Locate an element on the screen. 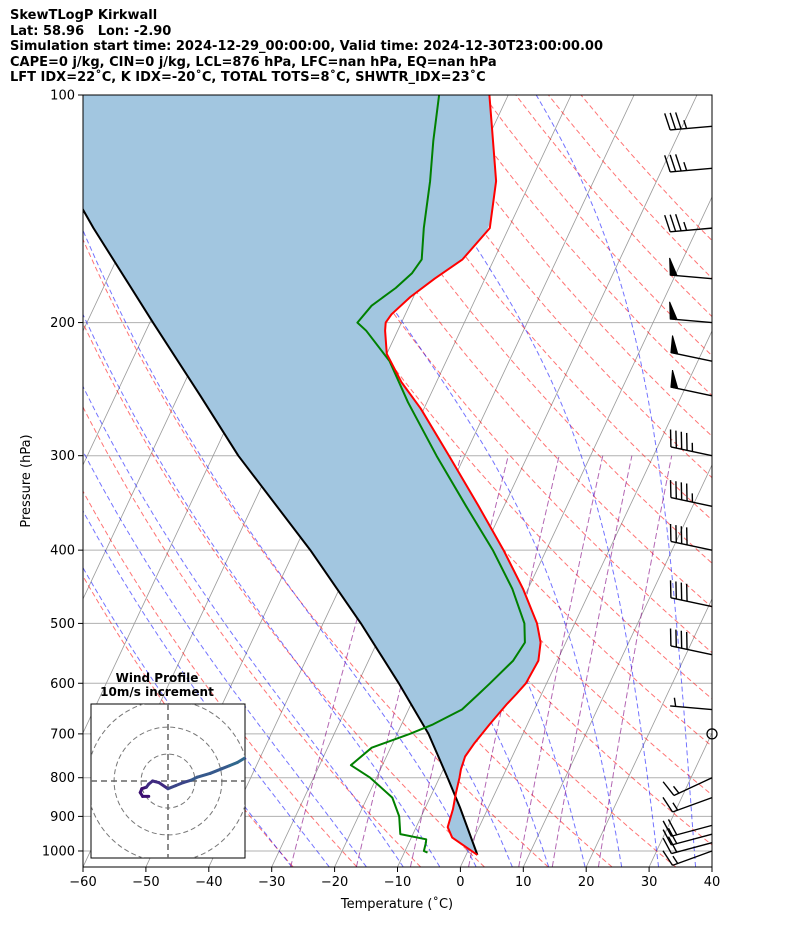 This screenshot has height=937, width=794. x-tick-label: 30 is located at coordinates (649, 882).